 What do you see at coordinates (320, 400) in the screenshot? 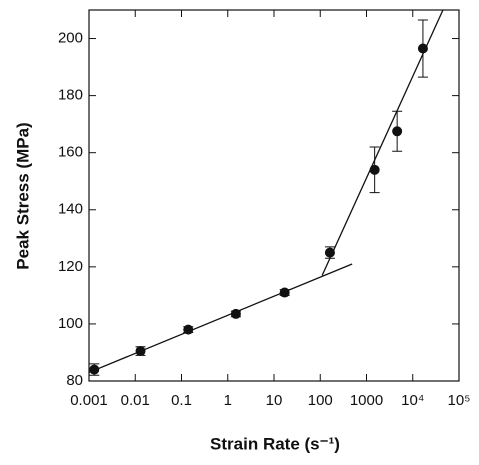
I see `x-tick-label: 100` at bounding box center [320, 400].